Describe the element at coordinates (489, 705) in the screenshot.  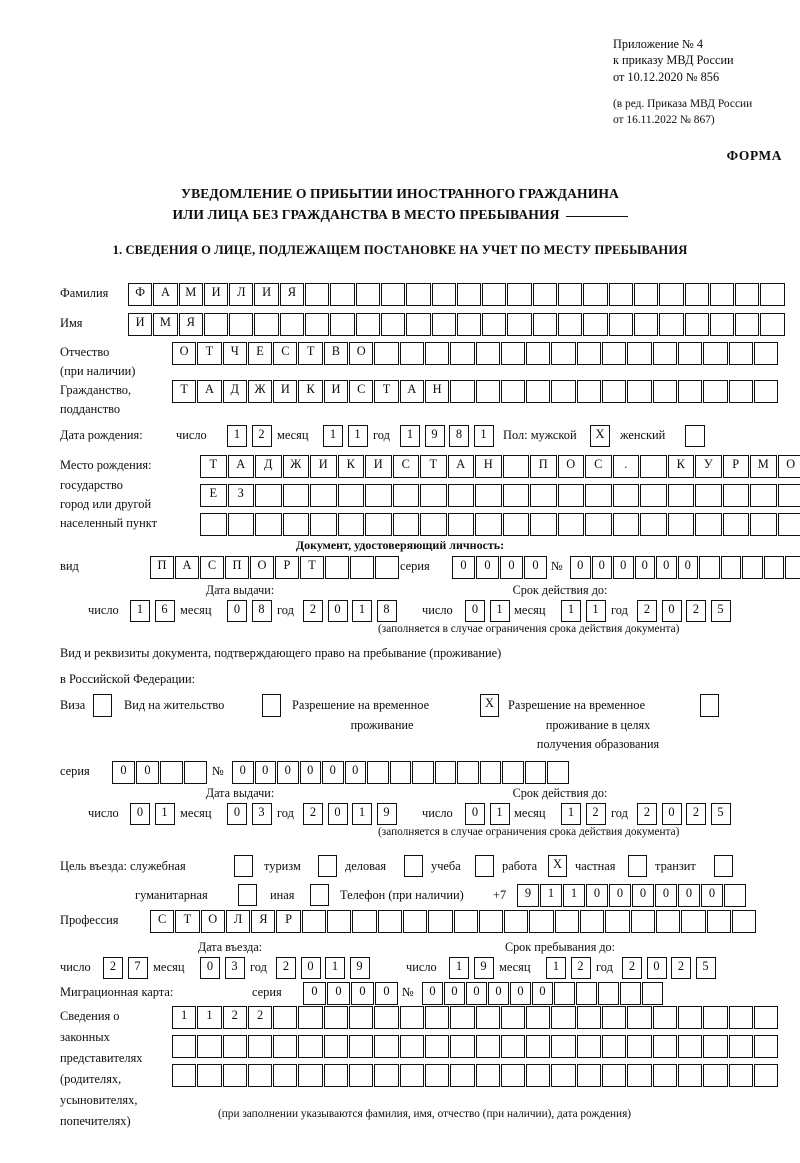
I see `temp-residence-checkbox: X` at that location.